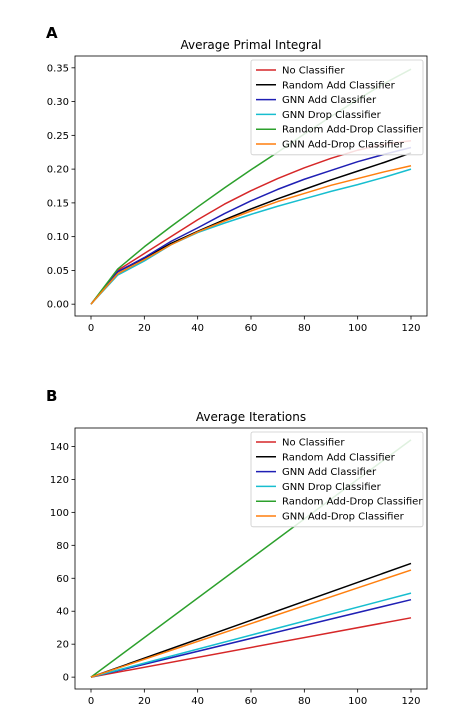  I want to click on chart-title: Average Primal Integral, so click(250, 45).